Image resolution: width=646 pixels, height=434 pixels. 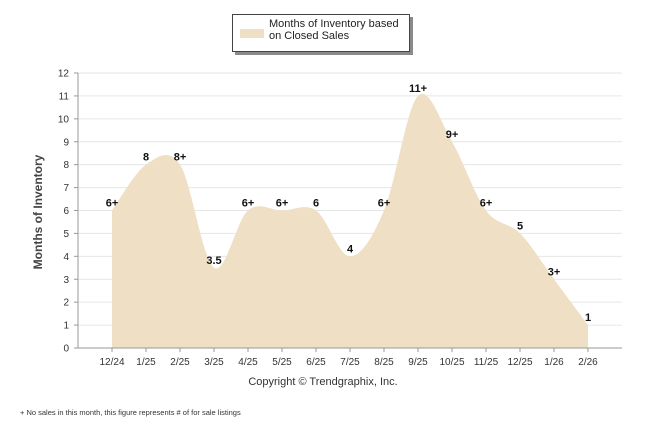 I want to click on data-label: 9+, so click(x=452, y=135).